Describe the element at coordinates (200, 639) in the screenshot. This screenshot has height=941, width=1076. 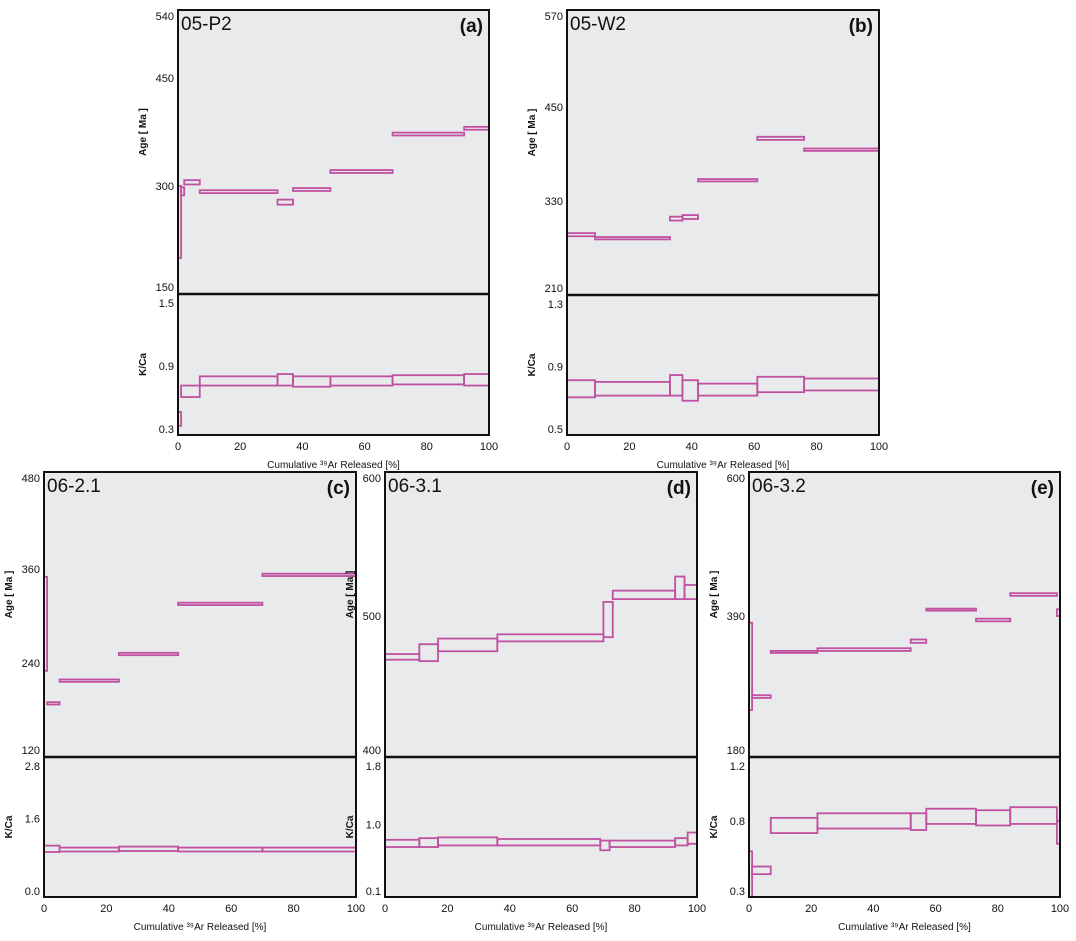
I see `age-spectrum` at that location.